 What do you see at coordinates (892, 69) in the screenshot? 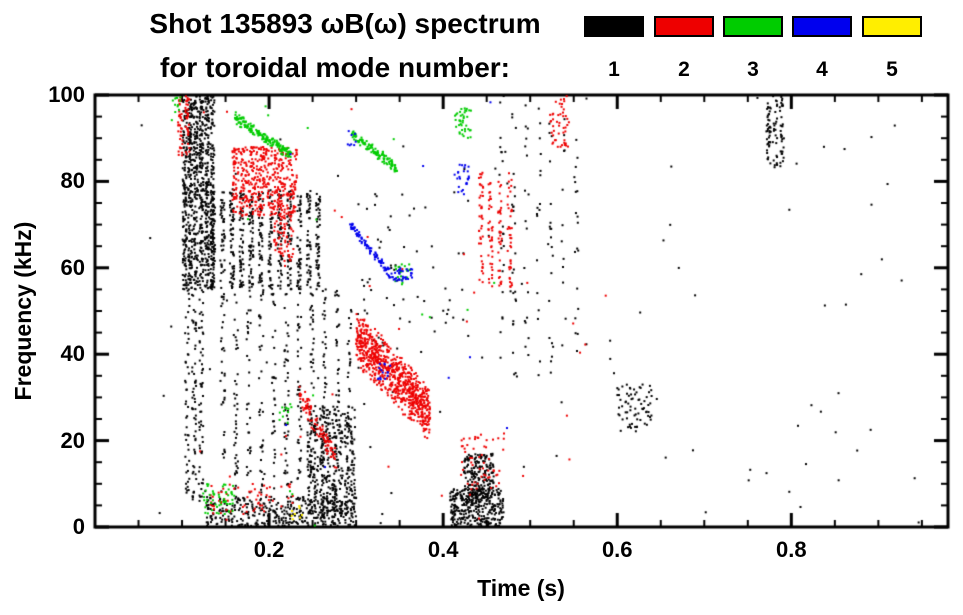
I see `legend-label-5: 5` at bounding box center [892, 69].